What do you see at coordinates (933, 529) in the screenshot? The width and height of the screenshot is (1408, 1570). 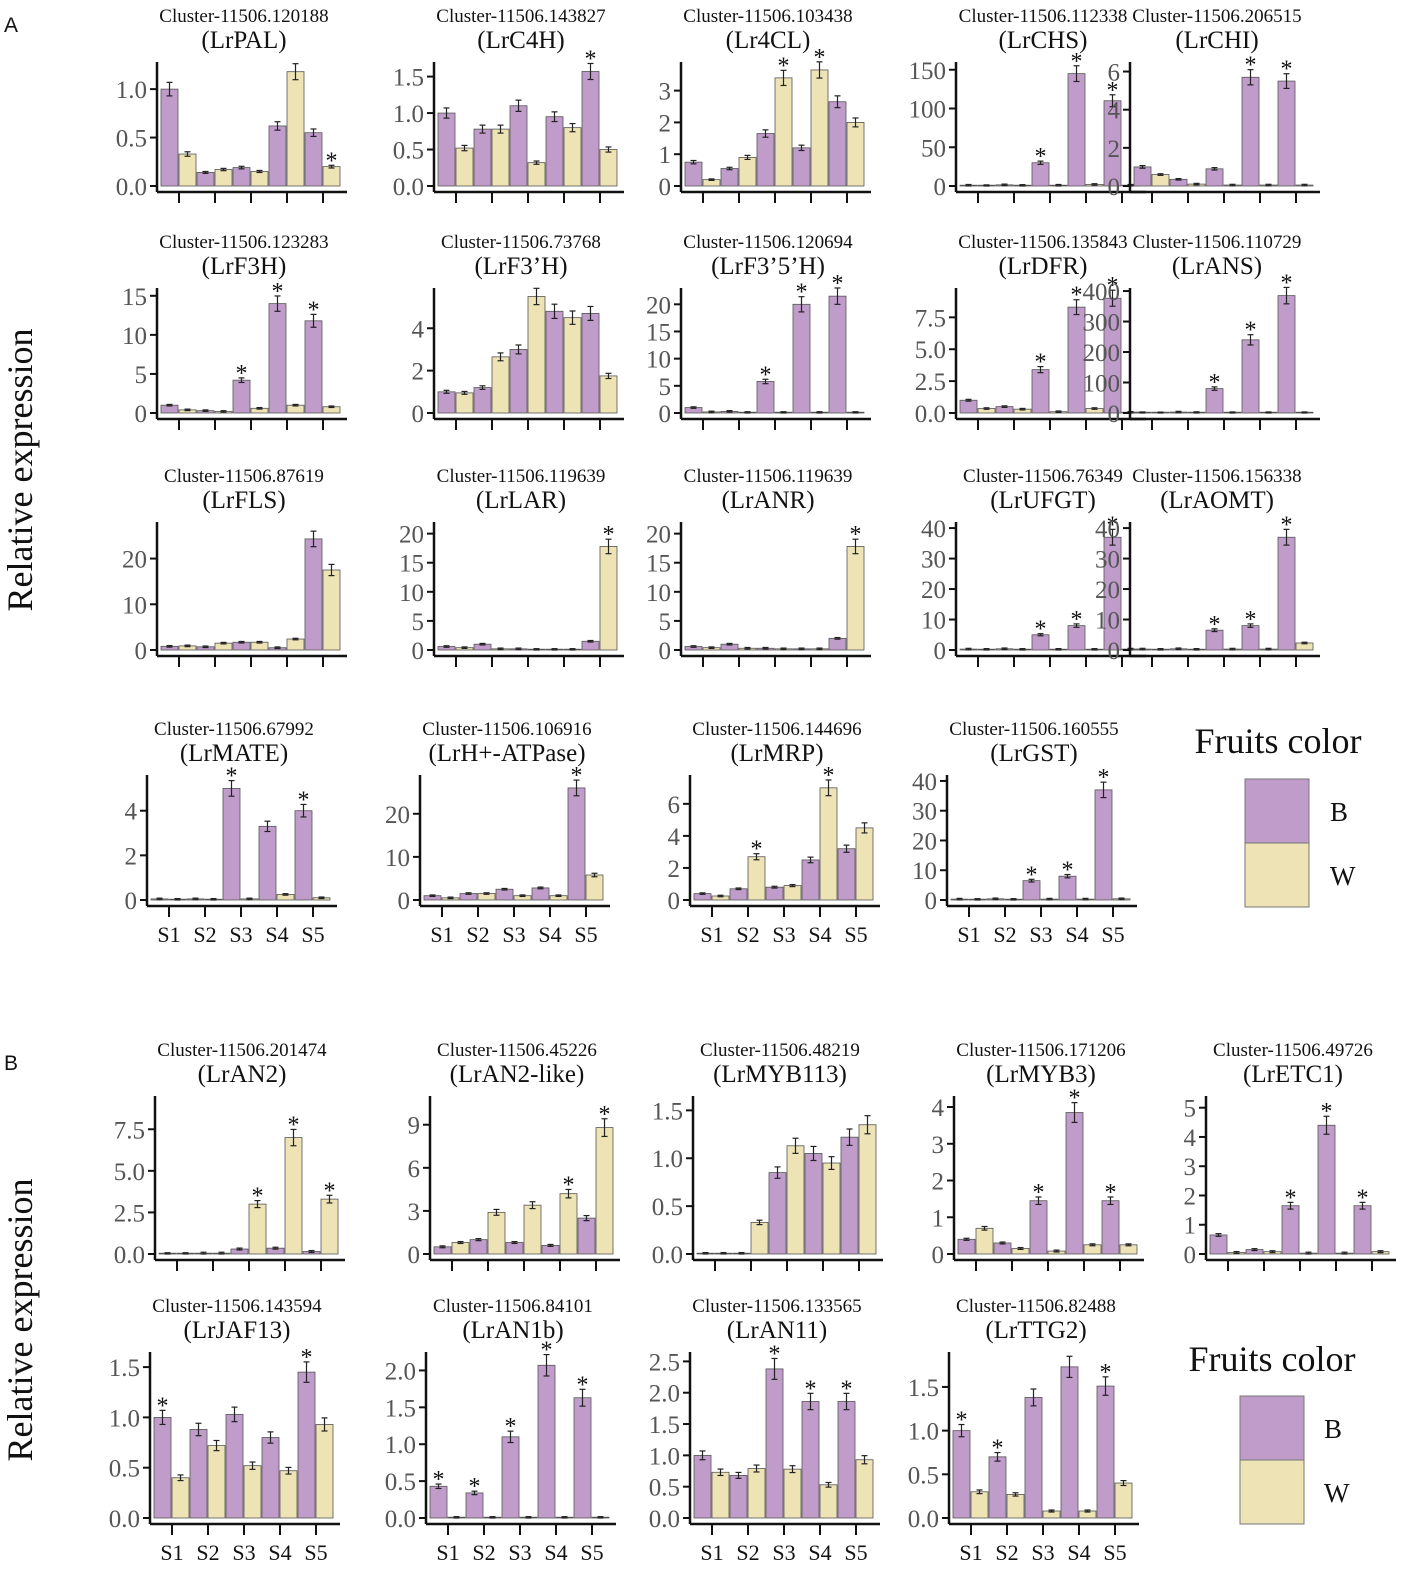 I see `y-tick-label: 40` at bounding box center [933, 529].